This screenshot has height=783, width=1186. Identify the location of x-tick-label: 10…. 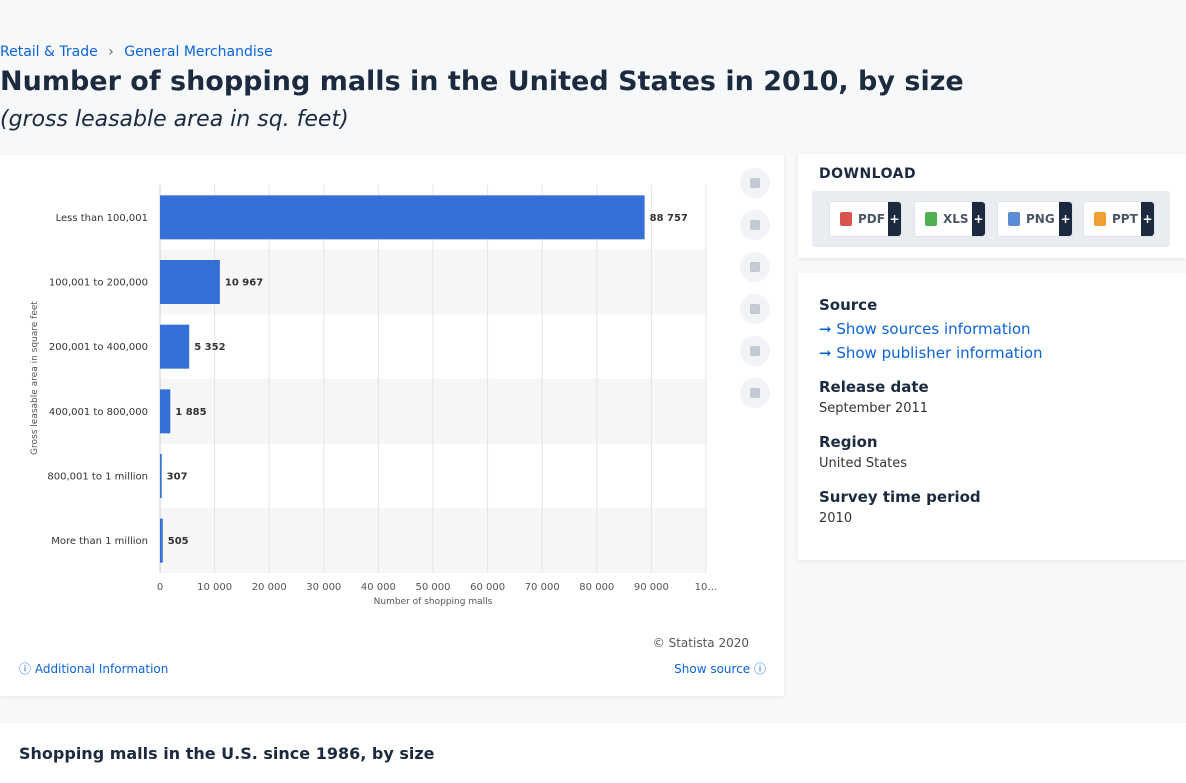
(706, 587).